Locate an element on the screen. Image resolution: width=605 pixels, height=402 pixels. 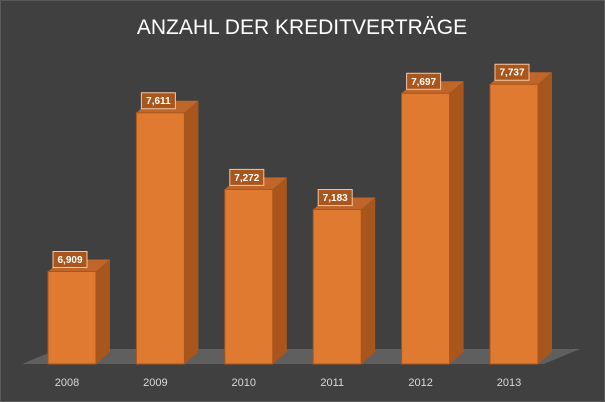
x-tick-label: 2011 is located at coordinates (332, 383).